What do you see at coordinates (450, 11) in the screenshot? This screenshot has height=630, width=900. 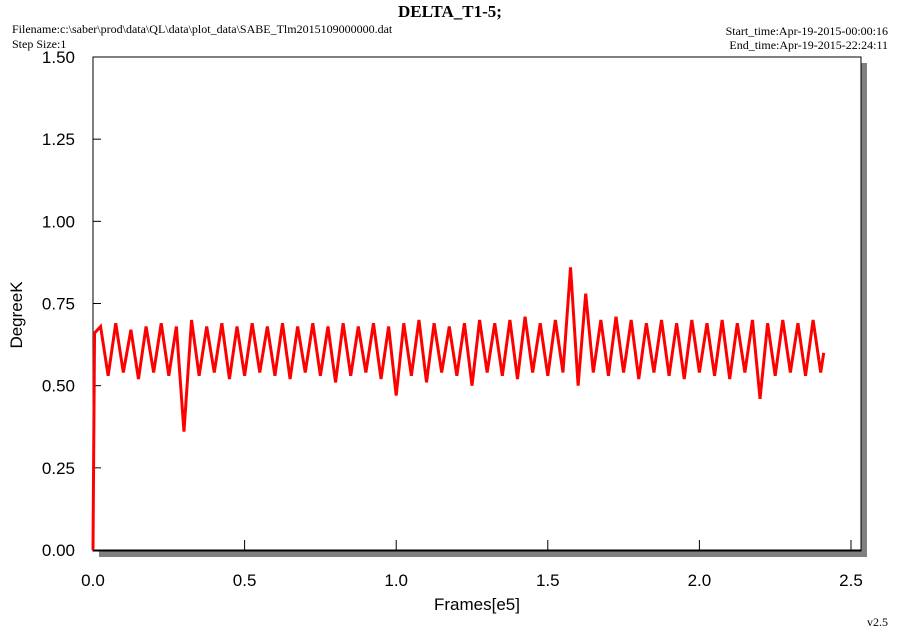 I see `chart-title: DELTA_T1-5;` at bounding box center [450, 11].